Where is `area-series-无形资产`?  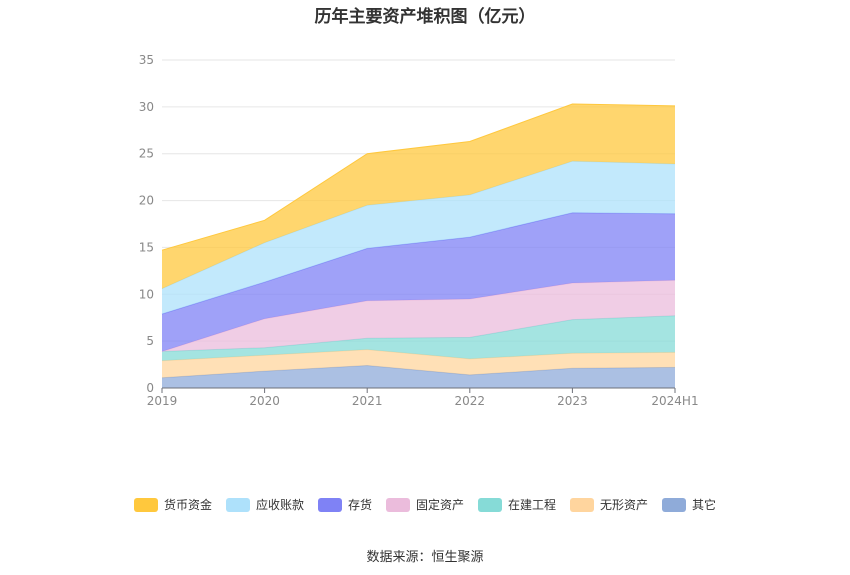
area-series-无形资产 is located at coordinates (418, 363).